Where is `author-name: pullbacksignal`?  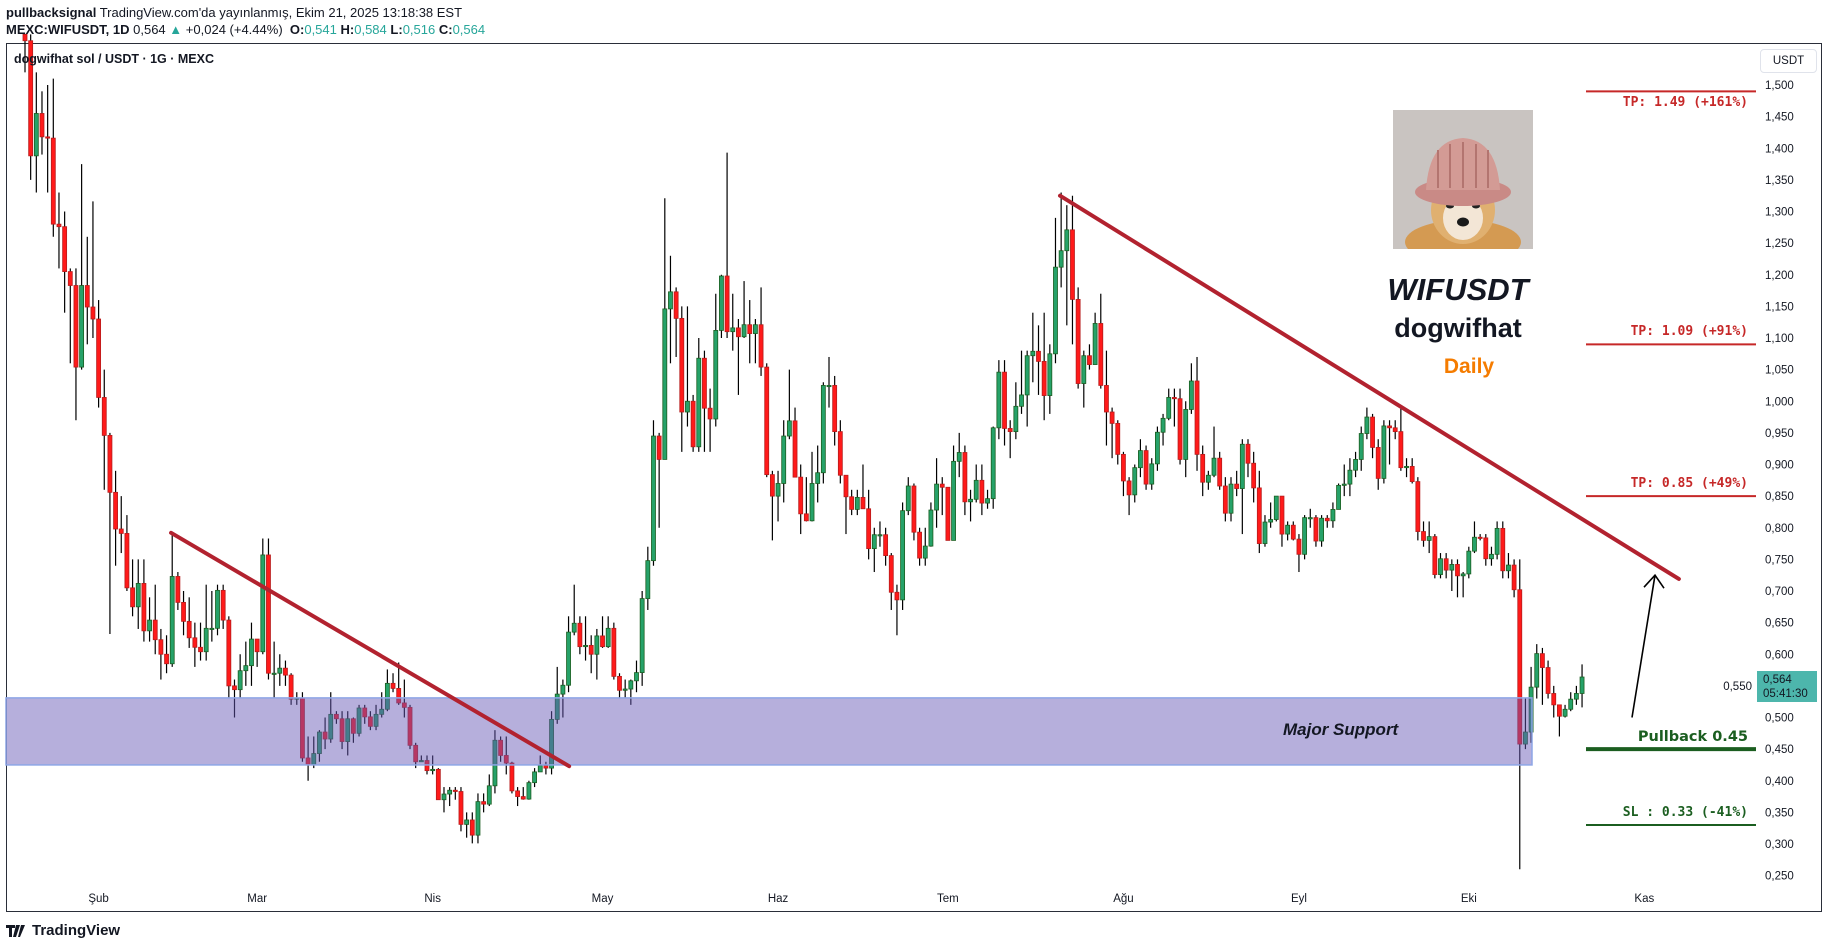 author-name: pullbacksignal is located at coordinates (51, 12).